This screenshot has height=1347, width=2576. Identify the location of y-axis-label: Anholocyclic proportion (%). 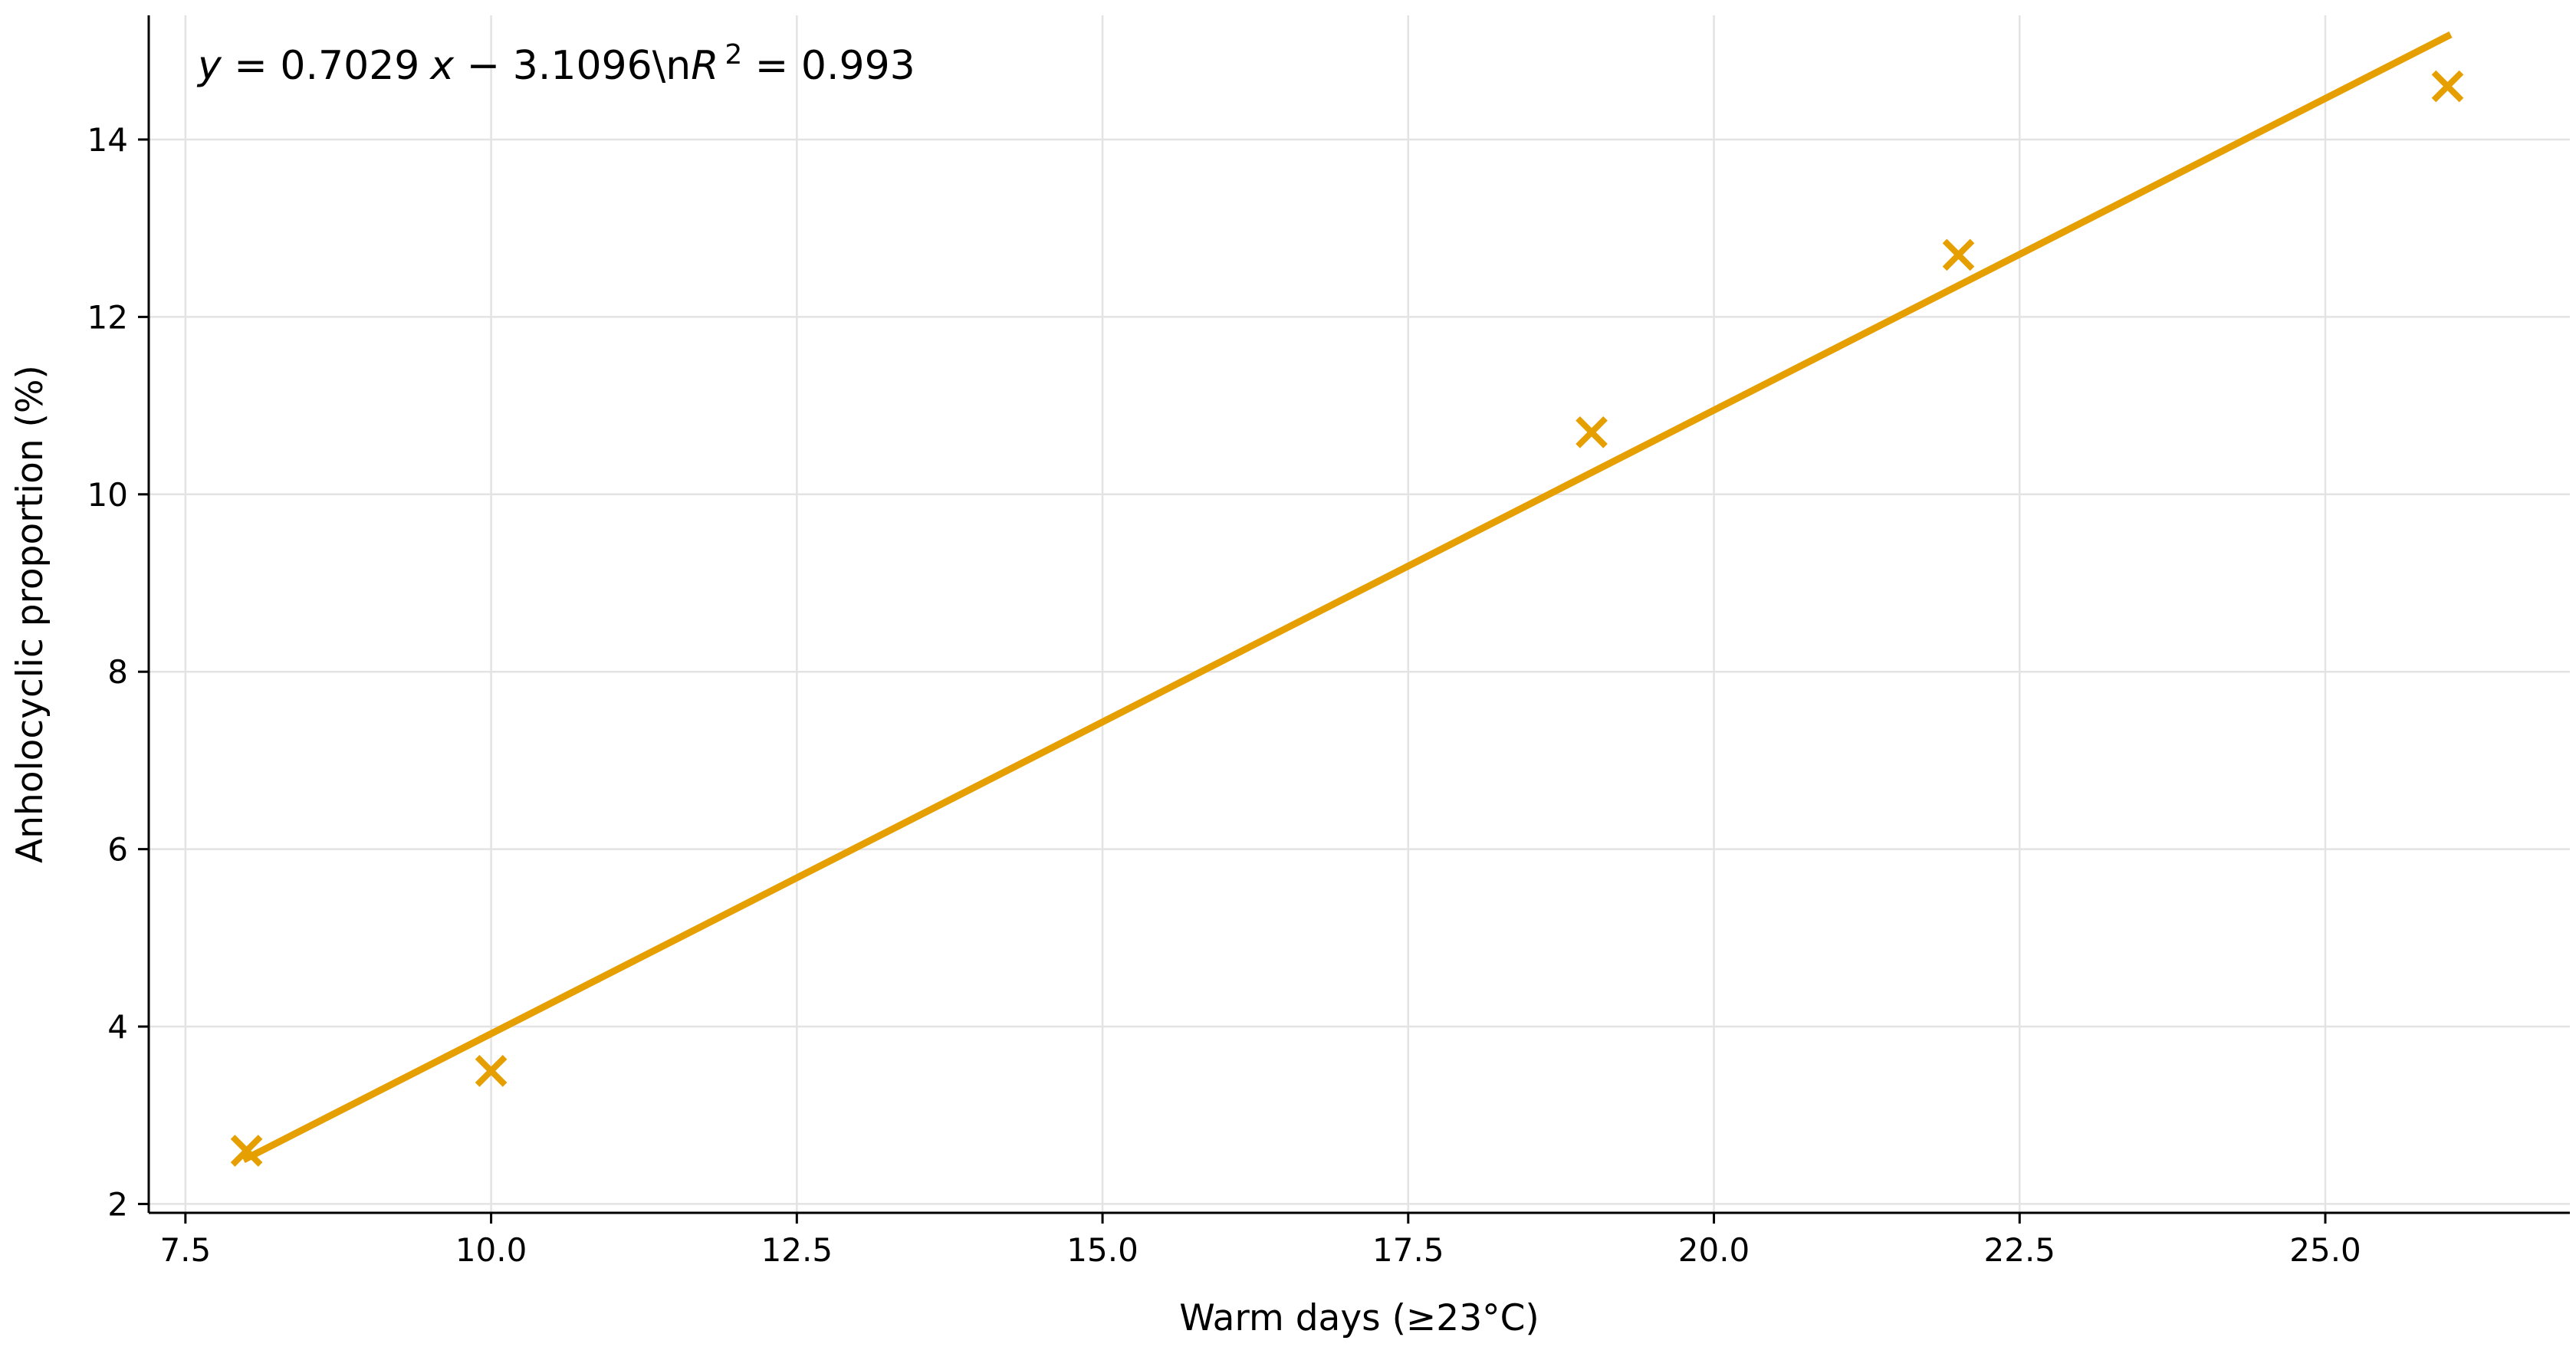
(30, 614).